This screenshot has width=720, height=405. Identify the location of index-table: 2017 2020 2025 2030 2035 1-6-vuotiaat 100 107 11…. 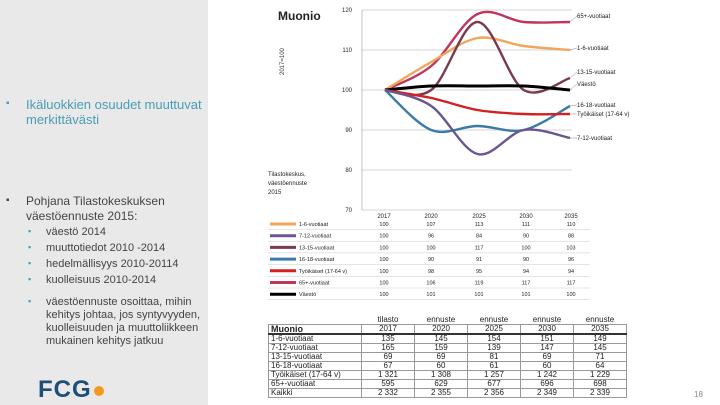
(429, 257).